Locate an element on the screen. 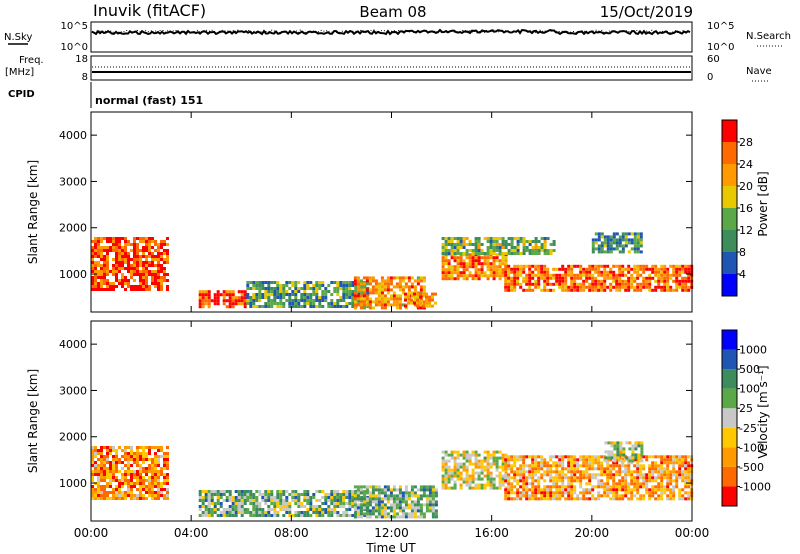  power-ytick-label-2: 2000 is located at coordinates (73, 228).